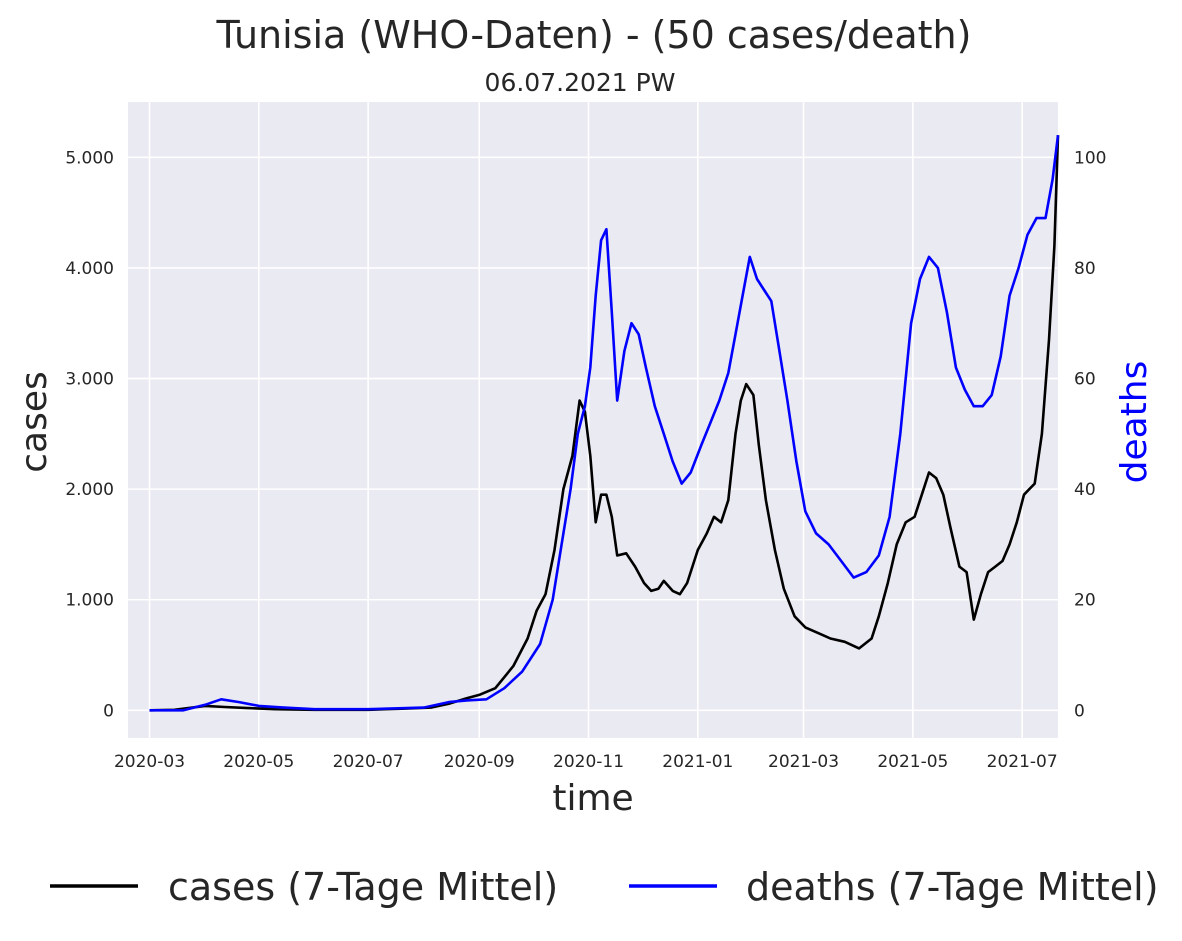 This screenshot has width=1182, height=941. I want to click on y-right-tick-label: 80, so click(1085, 269).